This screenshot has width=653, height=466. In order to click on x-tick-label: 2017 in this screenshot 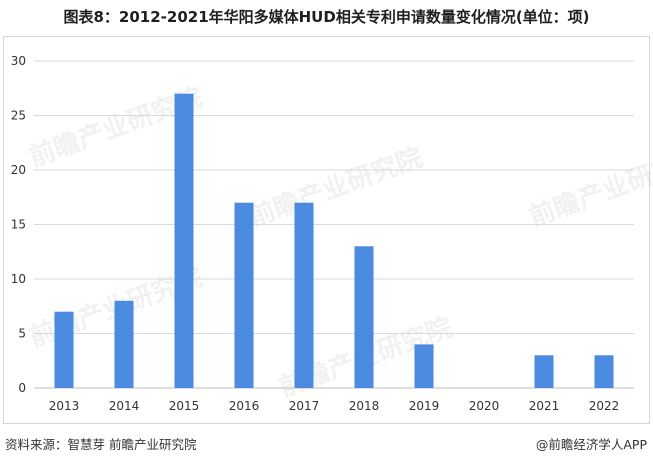, I will do `click(304, 406)`.